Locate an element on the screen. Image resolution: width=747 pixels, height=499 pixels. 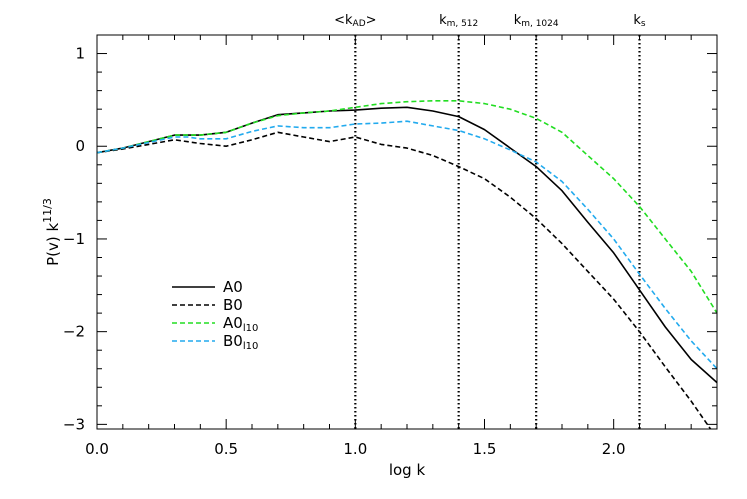
y-tick-label: −2 is located at coordinates (74, 332).